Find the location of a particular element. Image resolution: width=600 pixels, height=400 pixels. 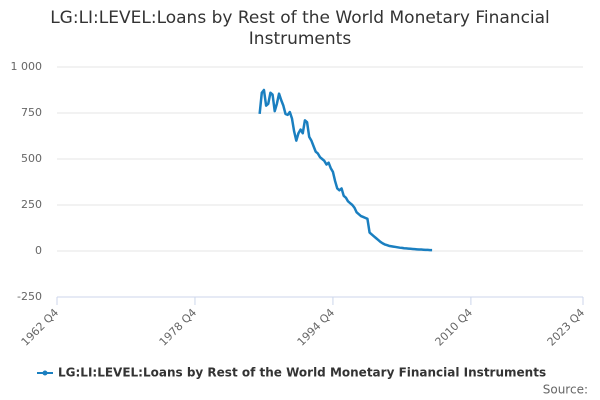

y-tick-label: -250 is located at coordinates (29, 296).